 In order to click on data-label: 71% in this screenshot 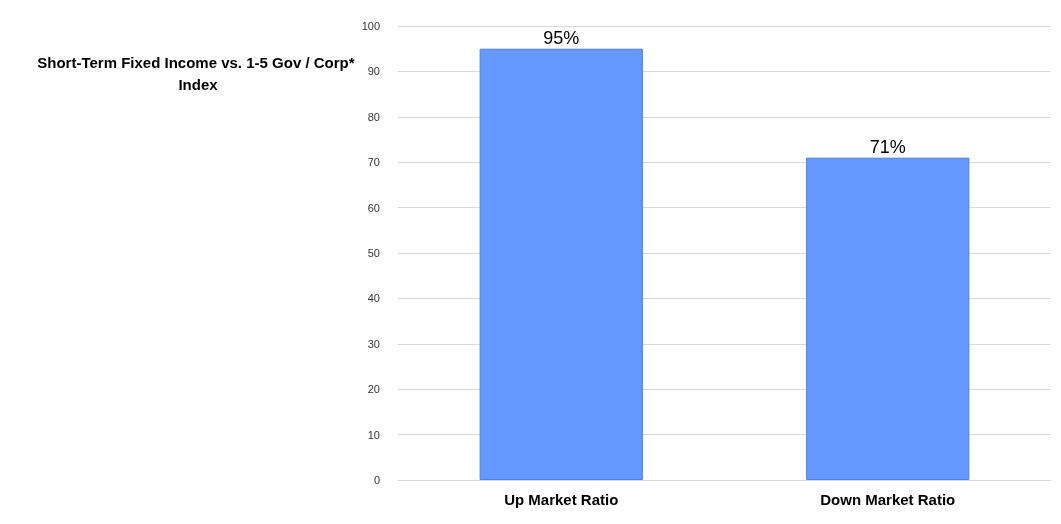, I will do `click(887, 146)`.